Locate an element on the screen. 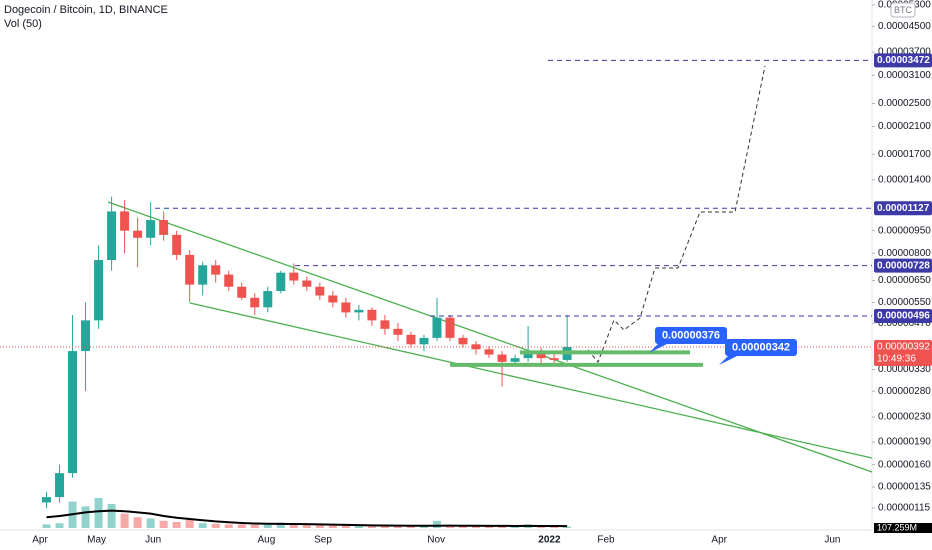  volume-ma-line is located at coordinates (307, 518).